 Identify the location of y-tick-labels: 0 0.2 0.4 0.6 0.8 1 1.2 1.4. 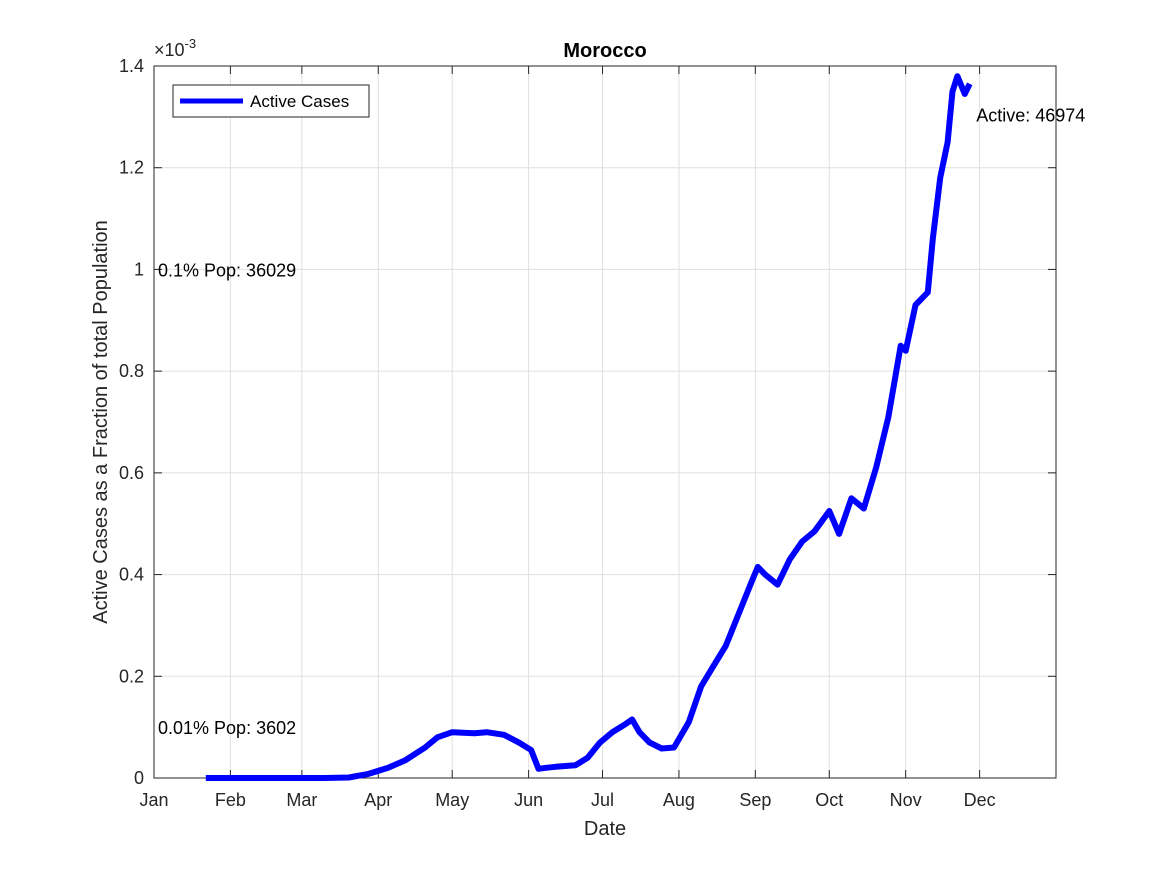
(131, 422).